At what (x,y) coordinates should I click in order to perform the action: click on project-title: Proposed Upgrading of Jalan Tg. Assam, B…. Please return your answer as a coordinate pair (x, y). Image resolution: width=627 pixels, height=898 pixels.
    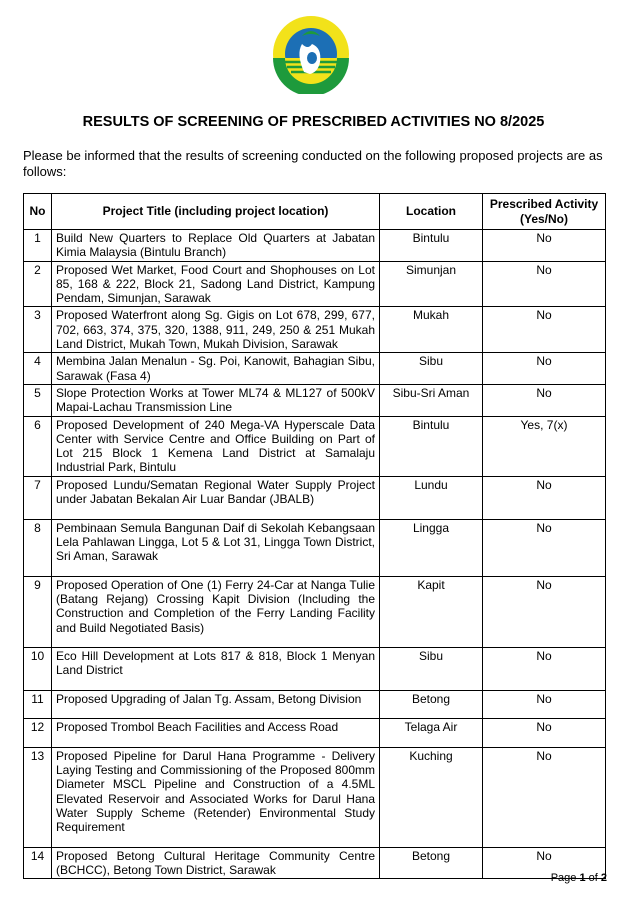
    Looking at the image, I should click on (215, 704).